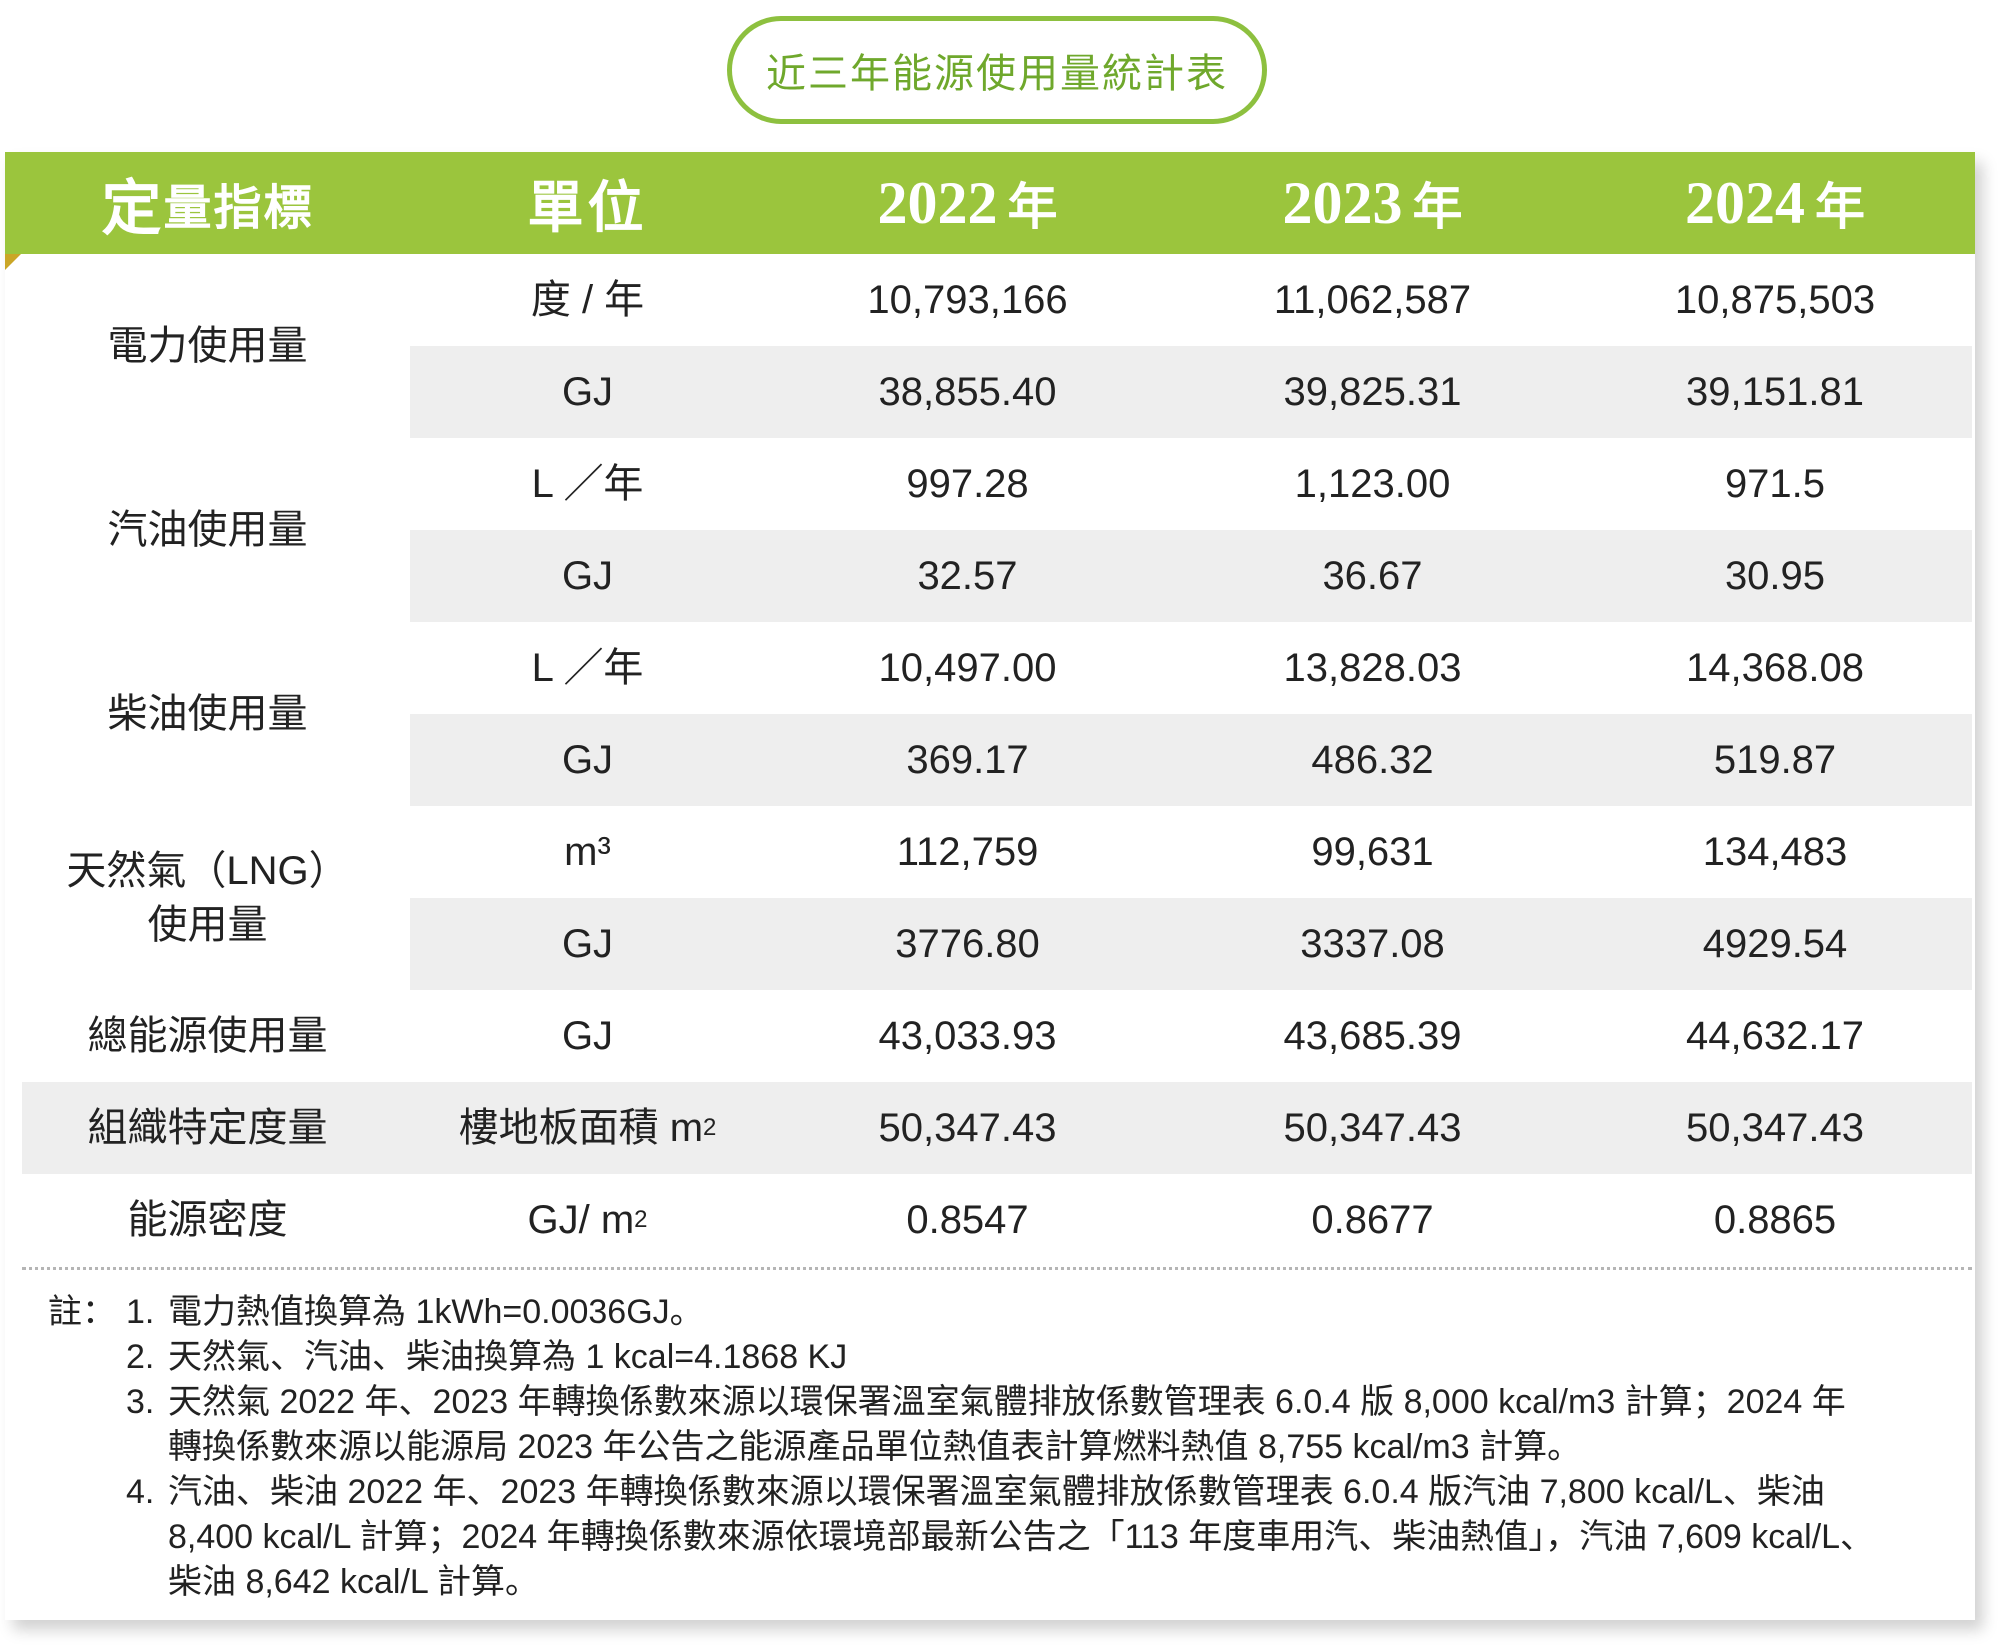 This screenshot has height=1650, width=2000. What do you see at coordinates (1372, 852) in the screenshot?
I see `value-cell: 99,631` at bounding box center [1372, 852].